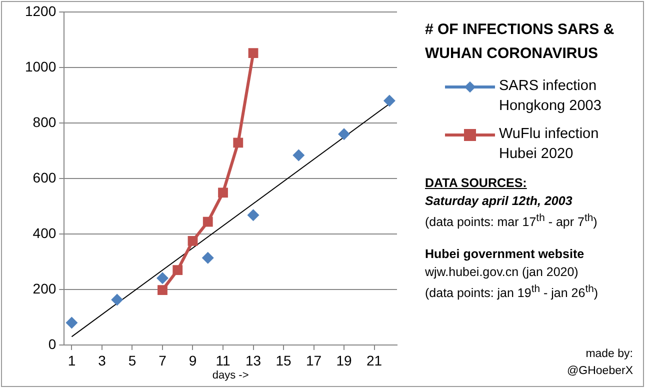 The height and width of the screenshot is (388, 645). Describe the element at coordinates (162, 360) in the screenshot. I see `x-tick-label: 7` at that location.